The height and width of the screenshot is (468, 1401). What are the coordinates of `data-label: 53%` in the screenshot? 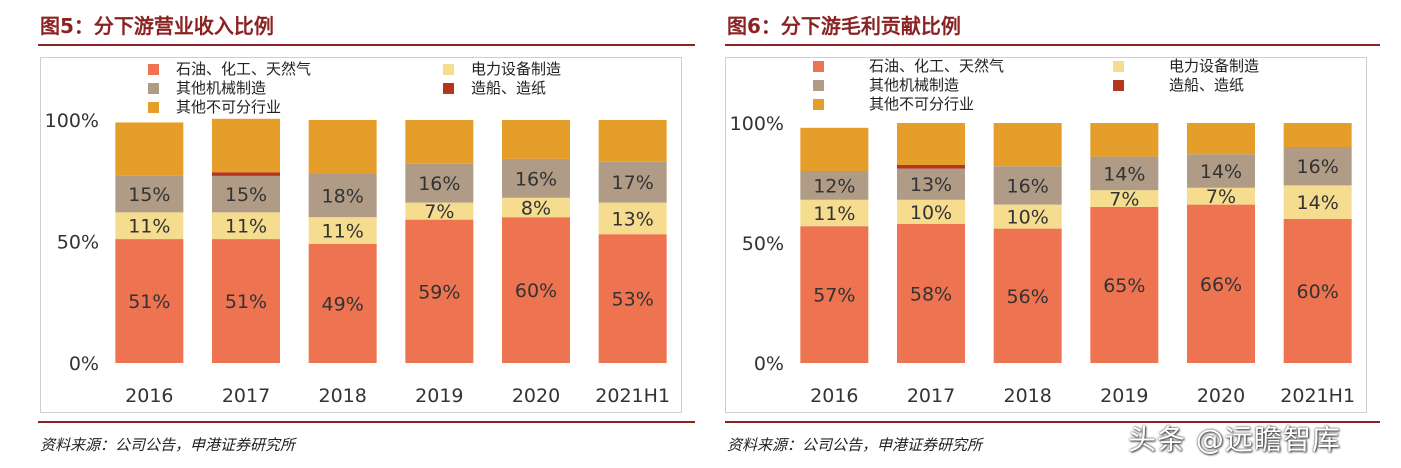 It's located at (633, 300).